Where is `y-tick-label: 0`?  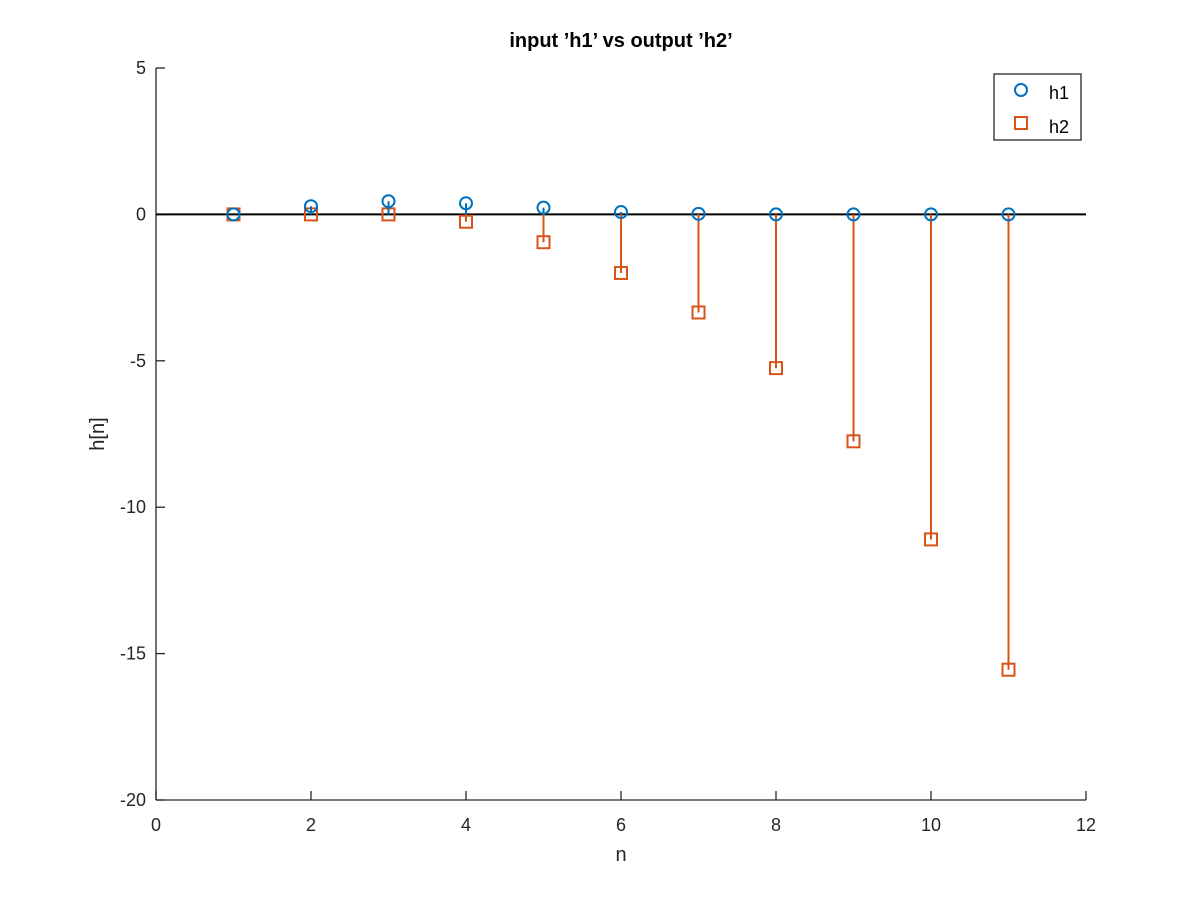 y-tick-label: 0 is located at coordinates (141, 214).